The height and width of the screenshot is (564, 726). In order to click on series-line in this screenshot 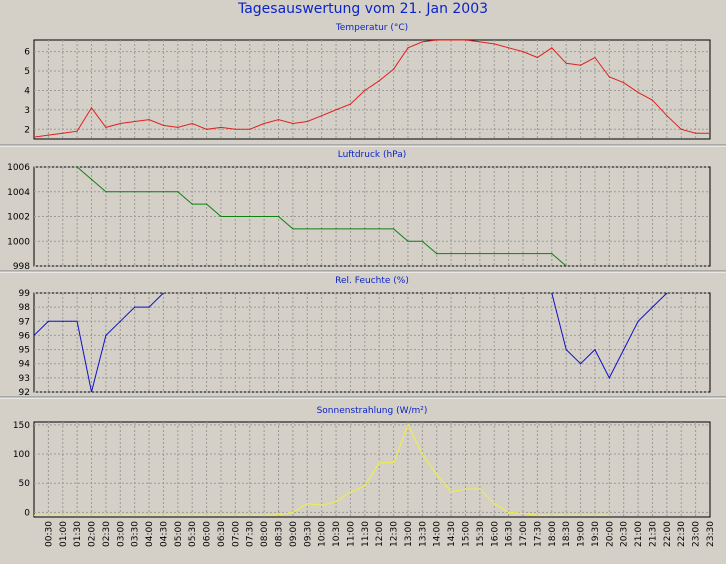, I will do `click(99, 342)`.